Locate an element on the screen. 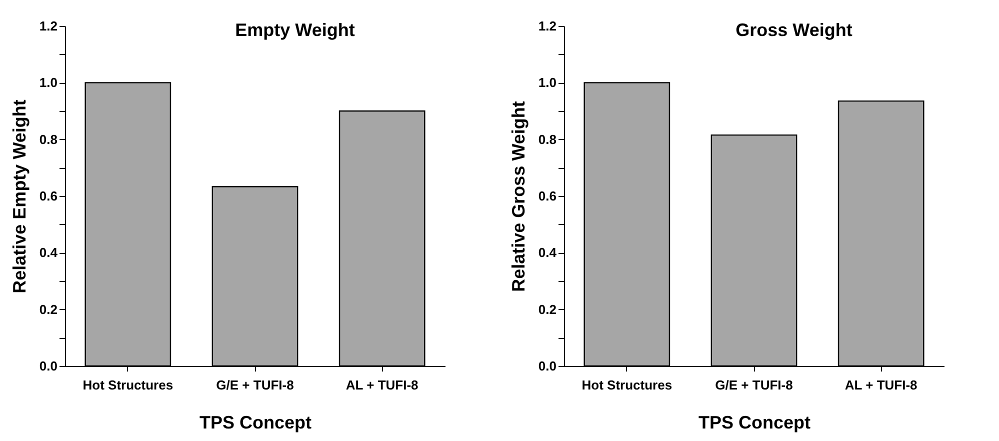 The height and width of the screenshot is (441, 999). y-axis-title: Relative Empty Weight is located at coordinates (19, 197).